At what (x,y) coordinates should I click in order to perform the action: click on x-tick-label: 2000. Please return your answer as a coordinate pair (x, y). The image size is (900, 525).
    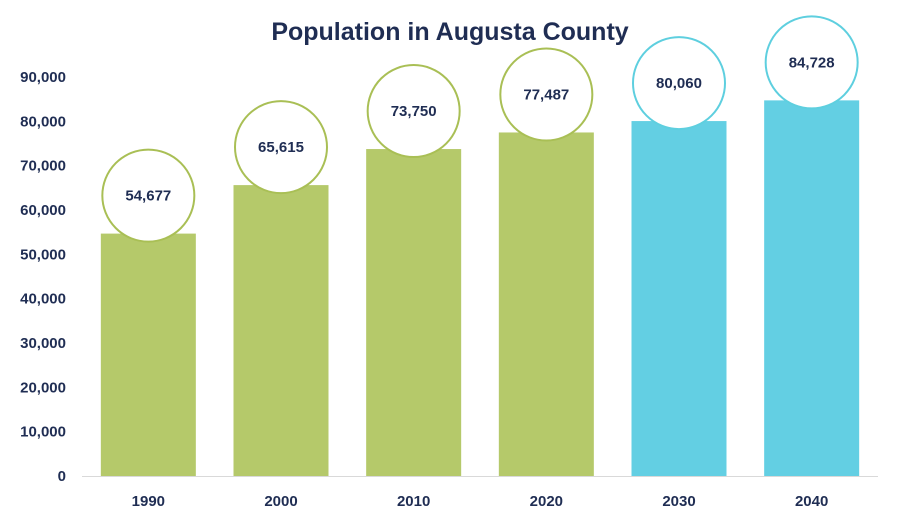
    Looking at the image, I should click on (280, 501).